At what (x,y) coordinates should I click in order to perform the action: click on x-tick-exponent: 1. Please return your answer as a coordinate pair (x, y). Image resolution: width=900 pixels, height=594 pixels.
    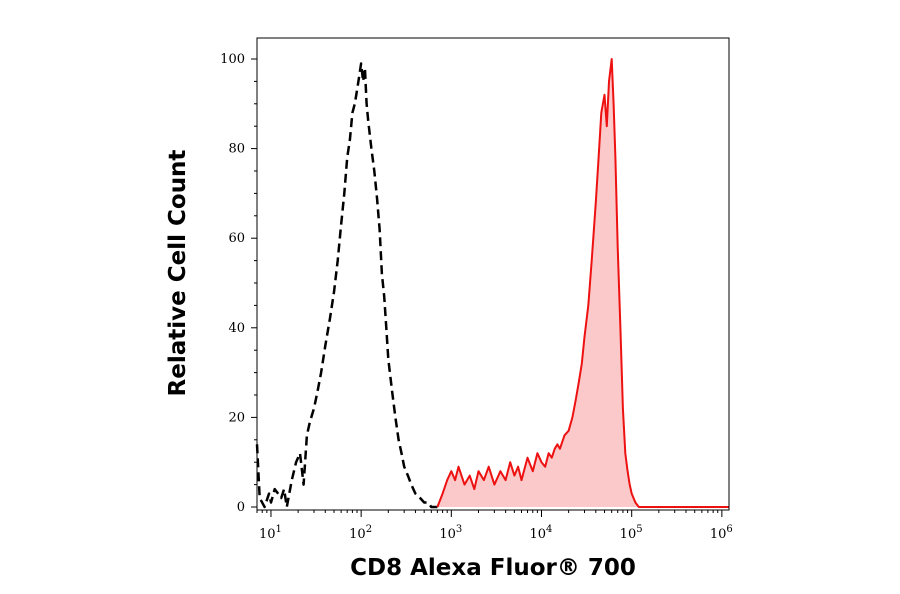
    Looking at the image, I should click on (279, 529).